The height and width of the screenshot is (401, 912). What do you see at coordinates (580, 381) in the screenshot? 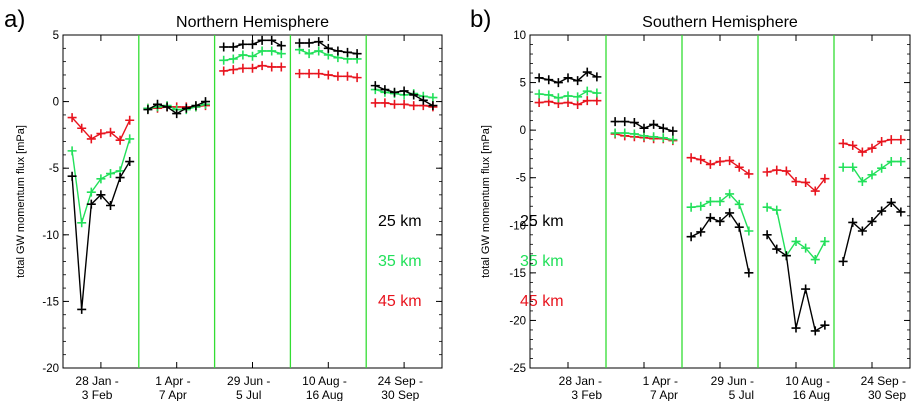
I see `x-tick-label: 28 Jan -` at bounding box center [580, 381].